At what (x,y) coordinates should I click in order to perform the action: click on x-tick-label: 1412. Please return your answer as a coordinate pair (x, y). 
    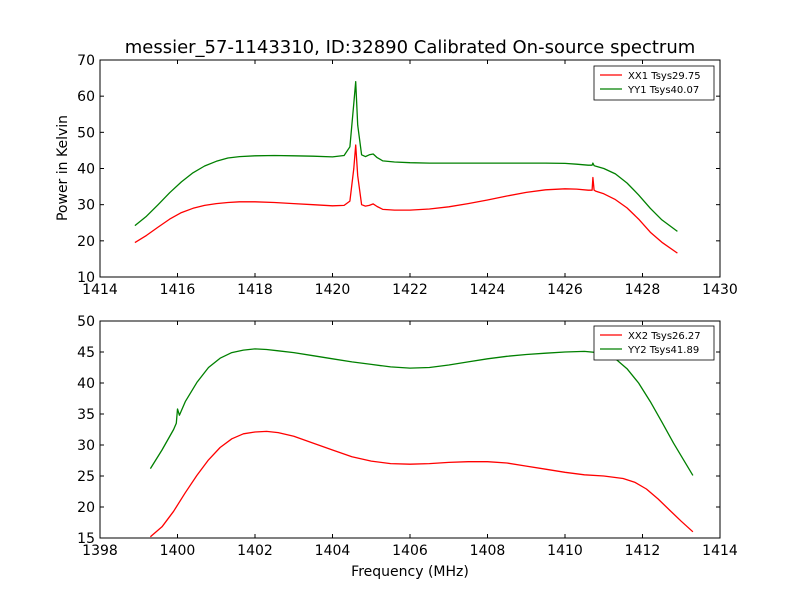
    Looking at the image, I should click on (643, 551).